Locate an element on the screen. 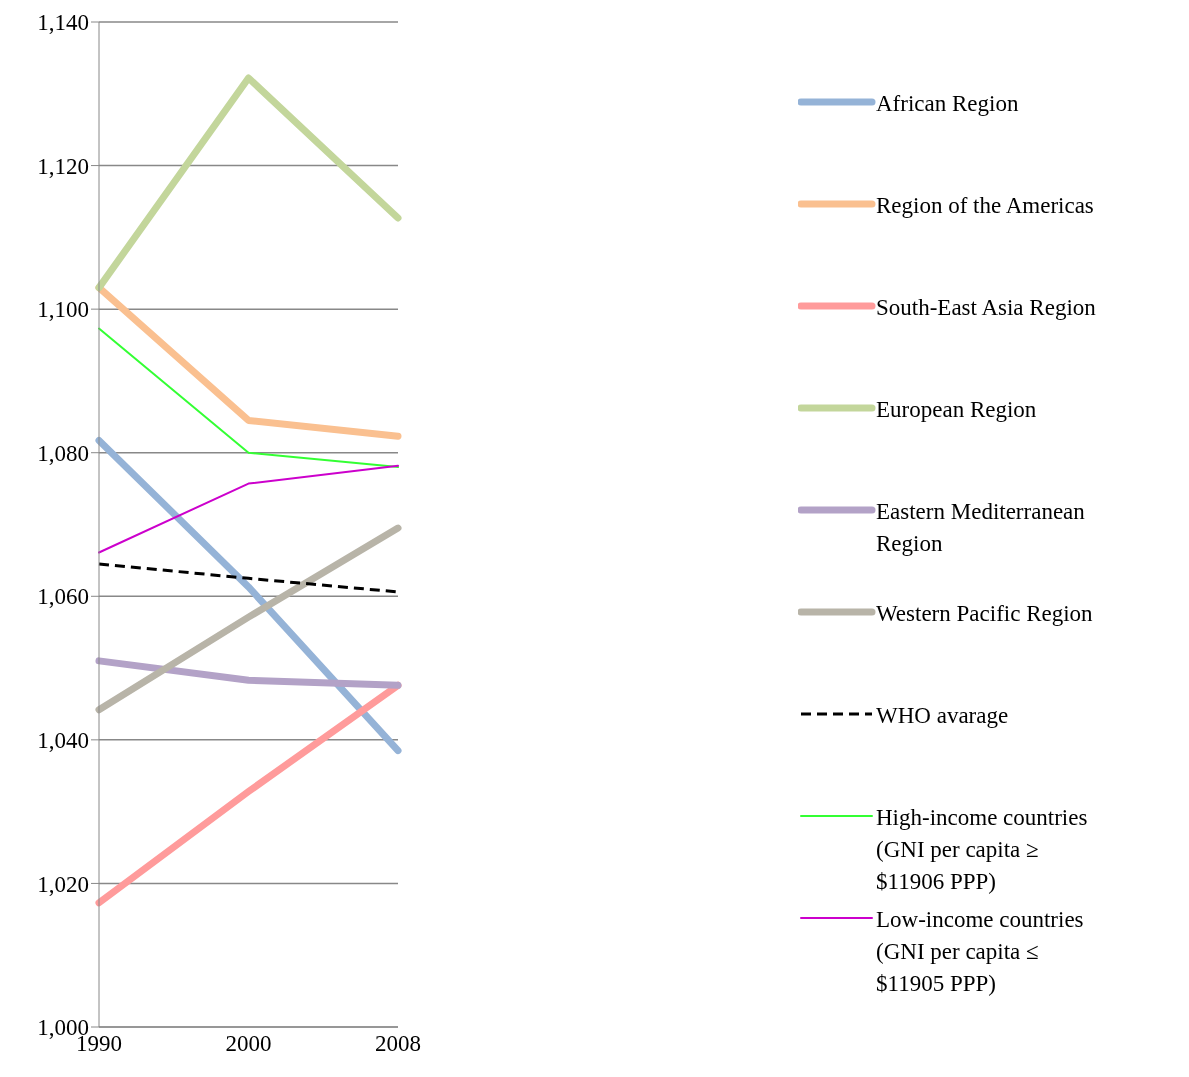  x-tick-label: 2000 is located at coordinates (248, 1044).